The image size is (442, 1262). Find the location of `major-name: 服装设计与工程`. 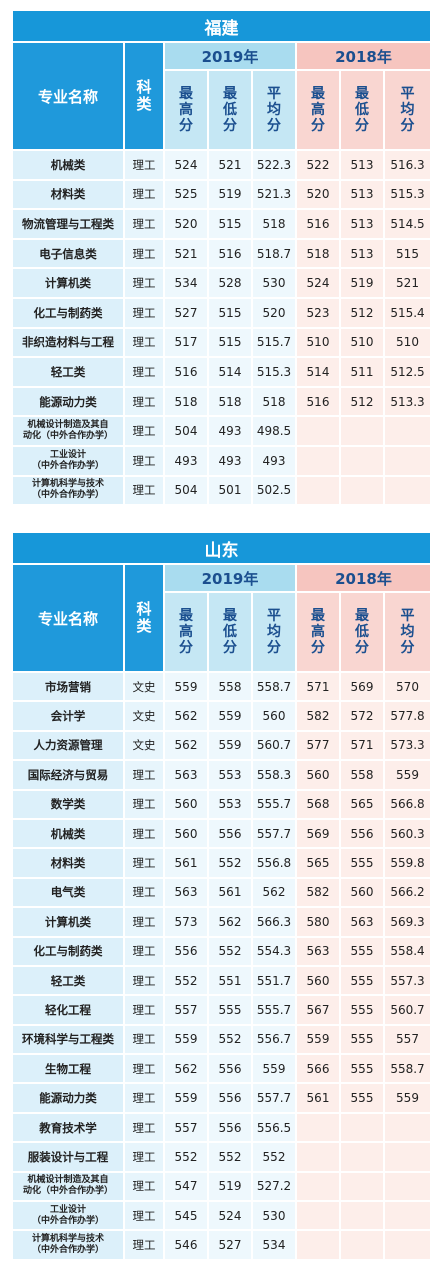

major-name: 服装设计与工程 is located at coordinates (69, 1156).